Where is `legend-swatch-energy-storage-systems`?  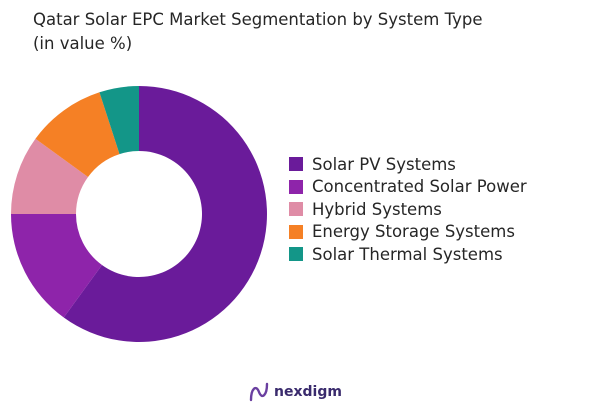 legend-swatch-energy-storage-systems is located at coordinates (296, 231).